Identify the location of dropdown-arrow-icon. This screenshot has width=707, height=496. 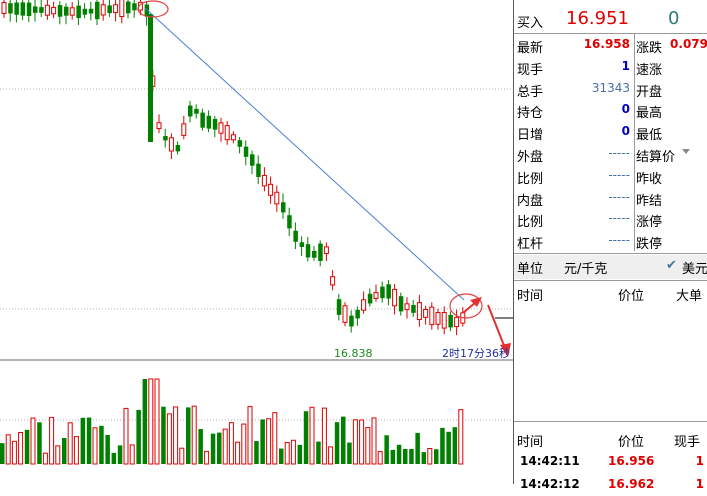
(686, 151).